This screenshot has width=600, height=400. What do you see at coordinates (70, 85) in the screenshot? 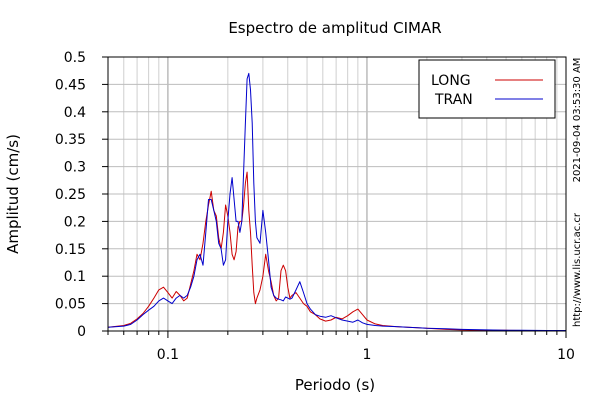
I see `y-tick-label: 0.45` at bounding box center [70, 85].